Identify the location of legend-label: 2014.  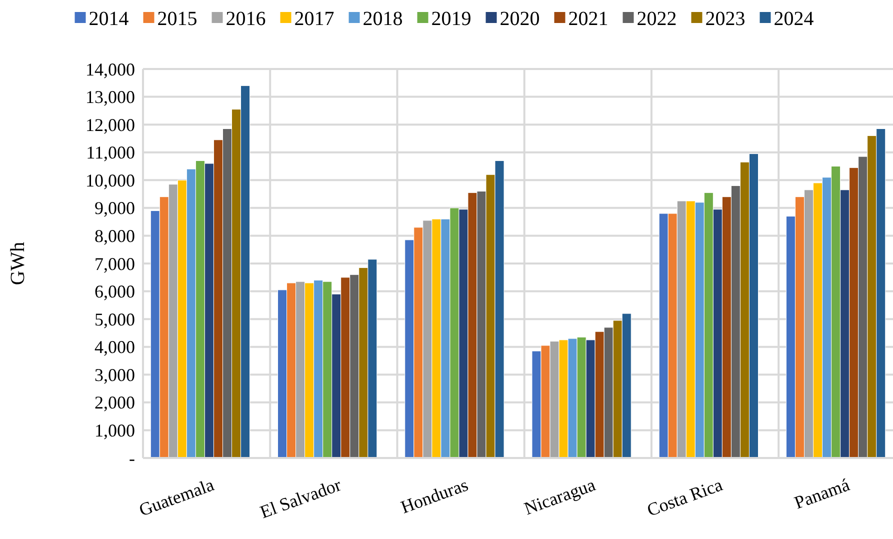
(108, 19).